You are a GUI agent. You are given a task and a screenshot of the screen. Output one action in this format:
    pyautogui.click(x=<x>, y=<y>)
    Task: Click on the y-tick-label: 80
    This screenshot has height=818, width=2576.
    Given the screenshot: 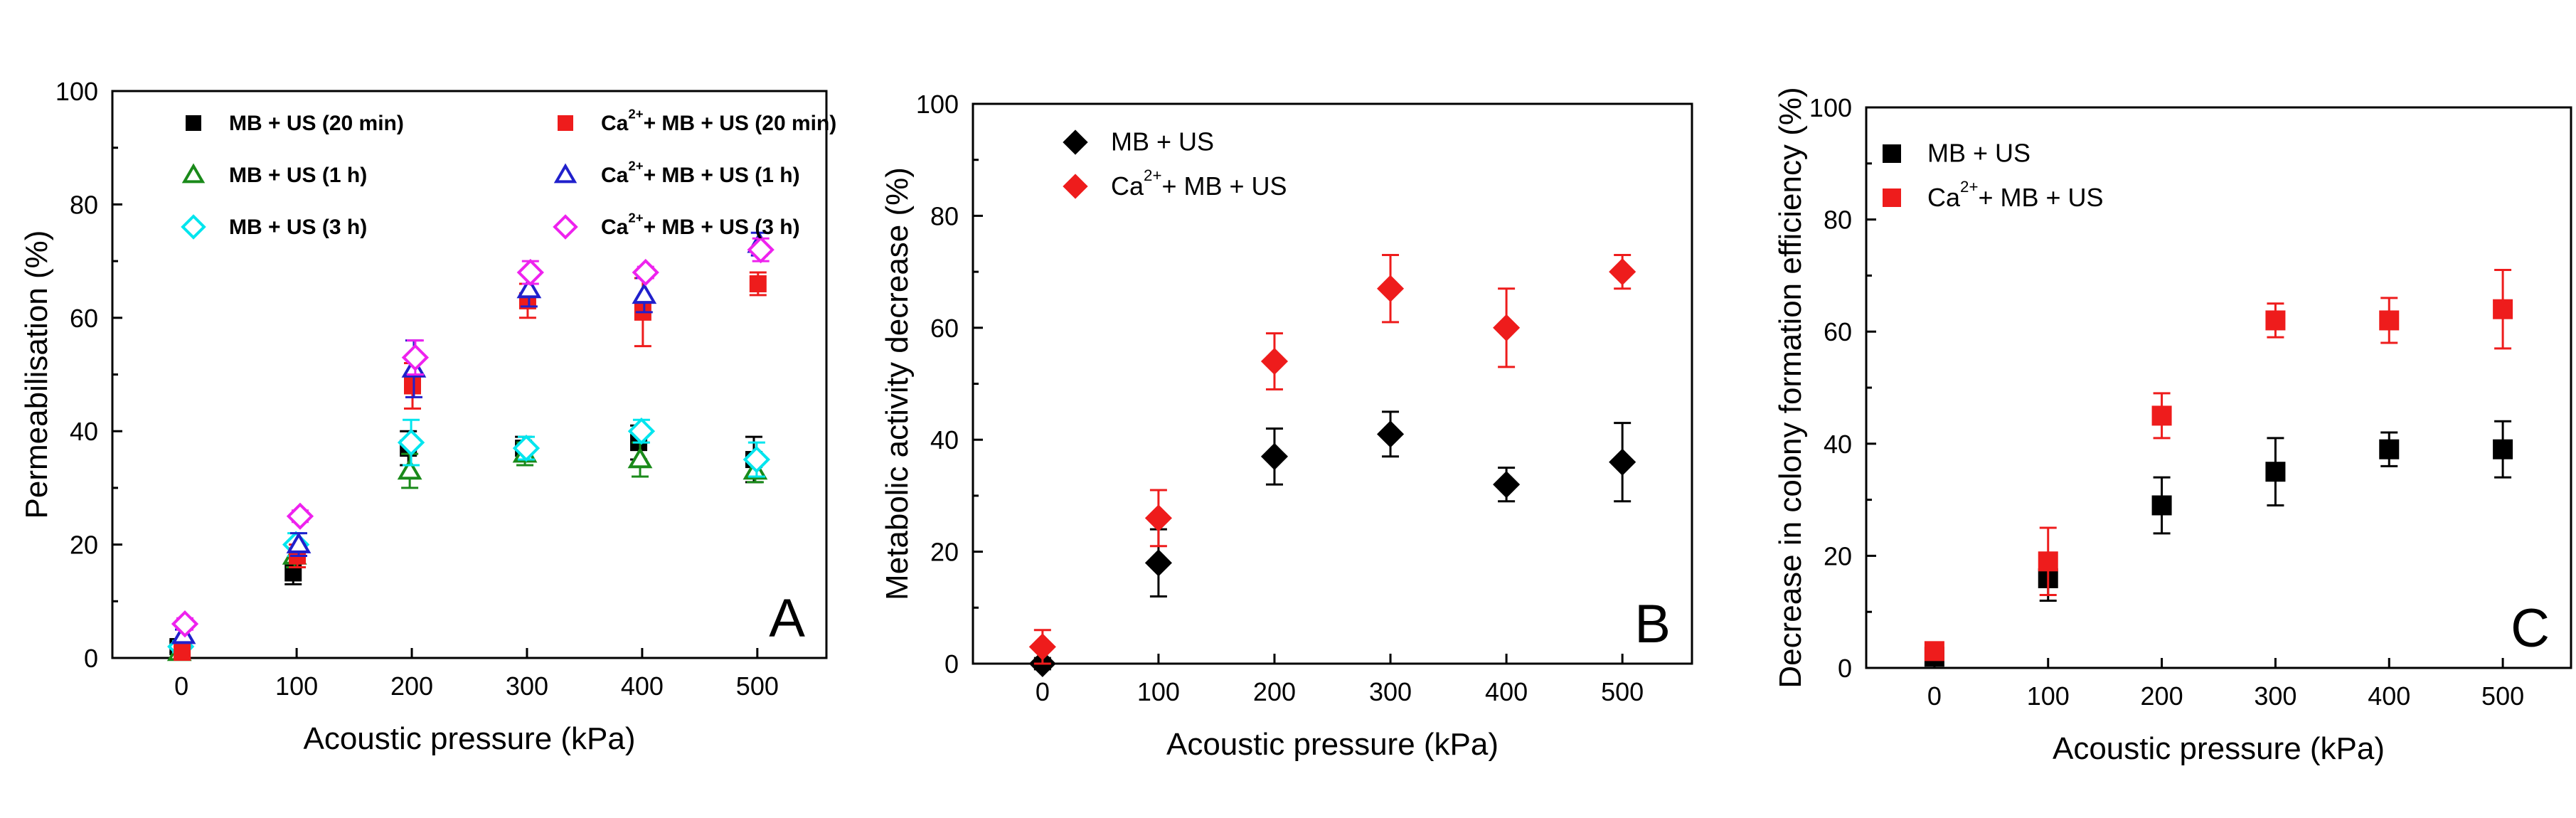 What is the action you would take?
    pyautogui.click(x=944, y=216)
    